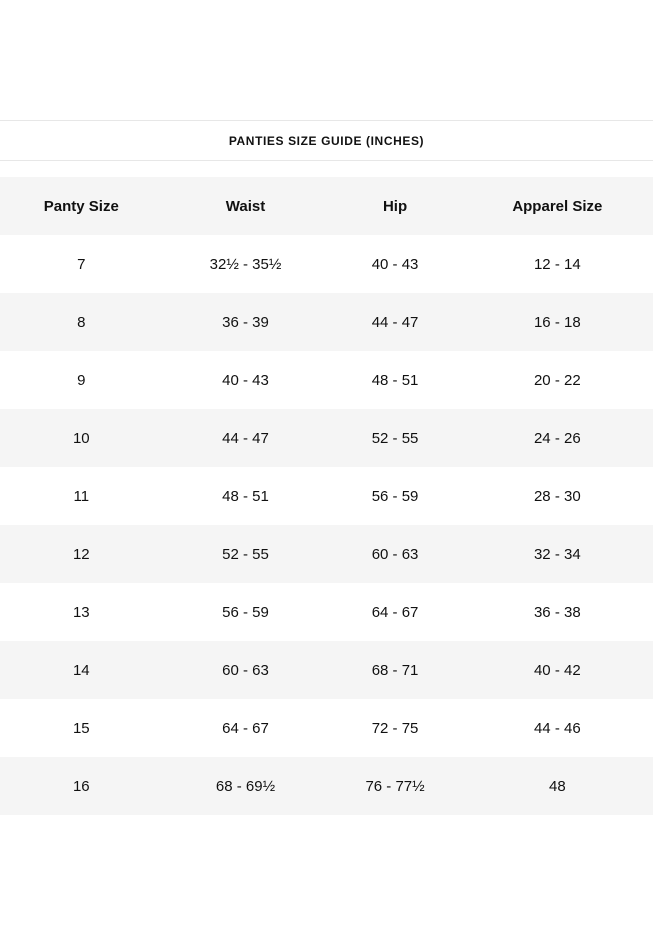  I want to click on cell-apparel-size: 20 - 22, so click(557, 380).